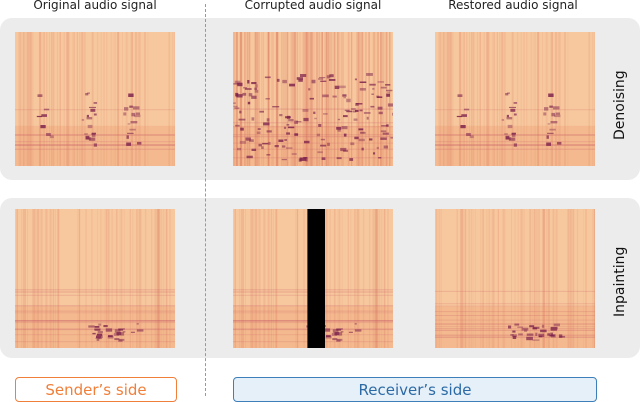 The height and width of the screenshot is (402, 640). What do you see at coordinates (620, 282) in the screenshot?
I see `row-label-inpainting: Inpainting` at bounding box center [620, 282].